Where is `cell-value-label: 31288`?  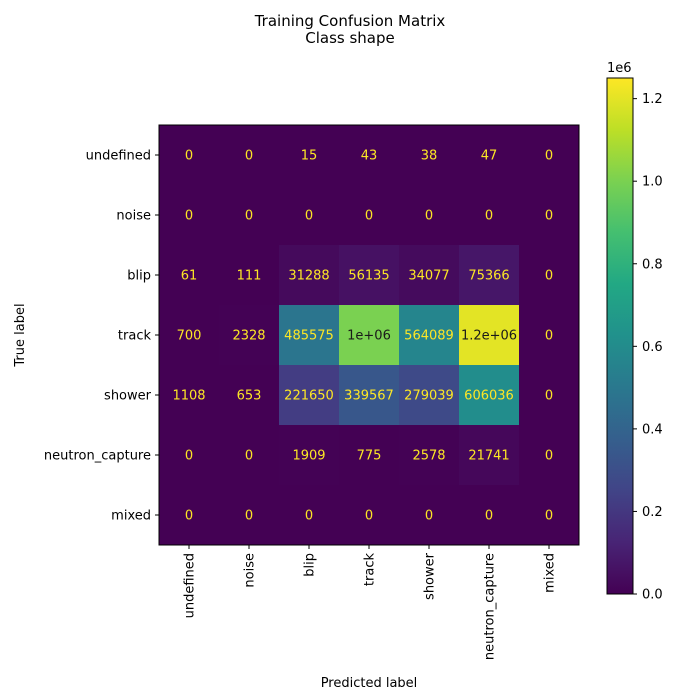
cell-value-label: 31288 is located at coordinates (308, 276).